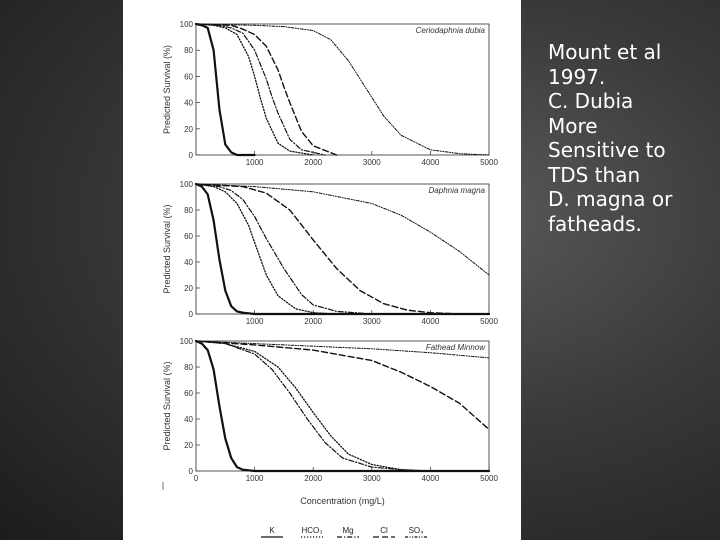 The width and height of the screenshot is (720, 540). What do you see at coordinates (457, 190) in the screenshot?
I see `panel-title: Daphnia magna` at bounding box center [457, 190].